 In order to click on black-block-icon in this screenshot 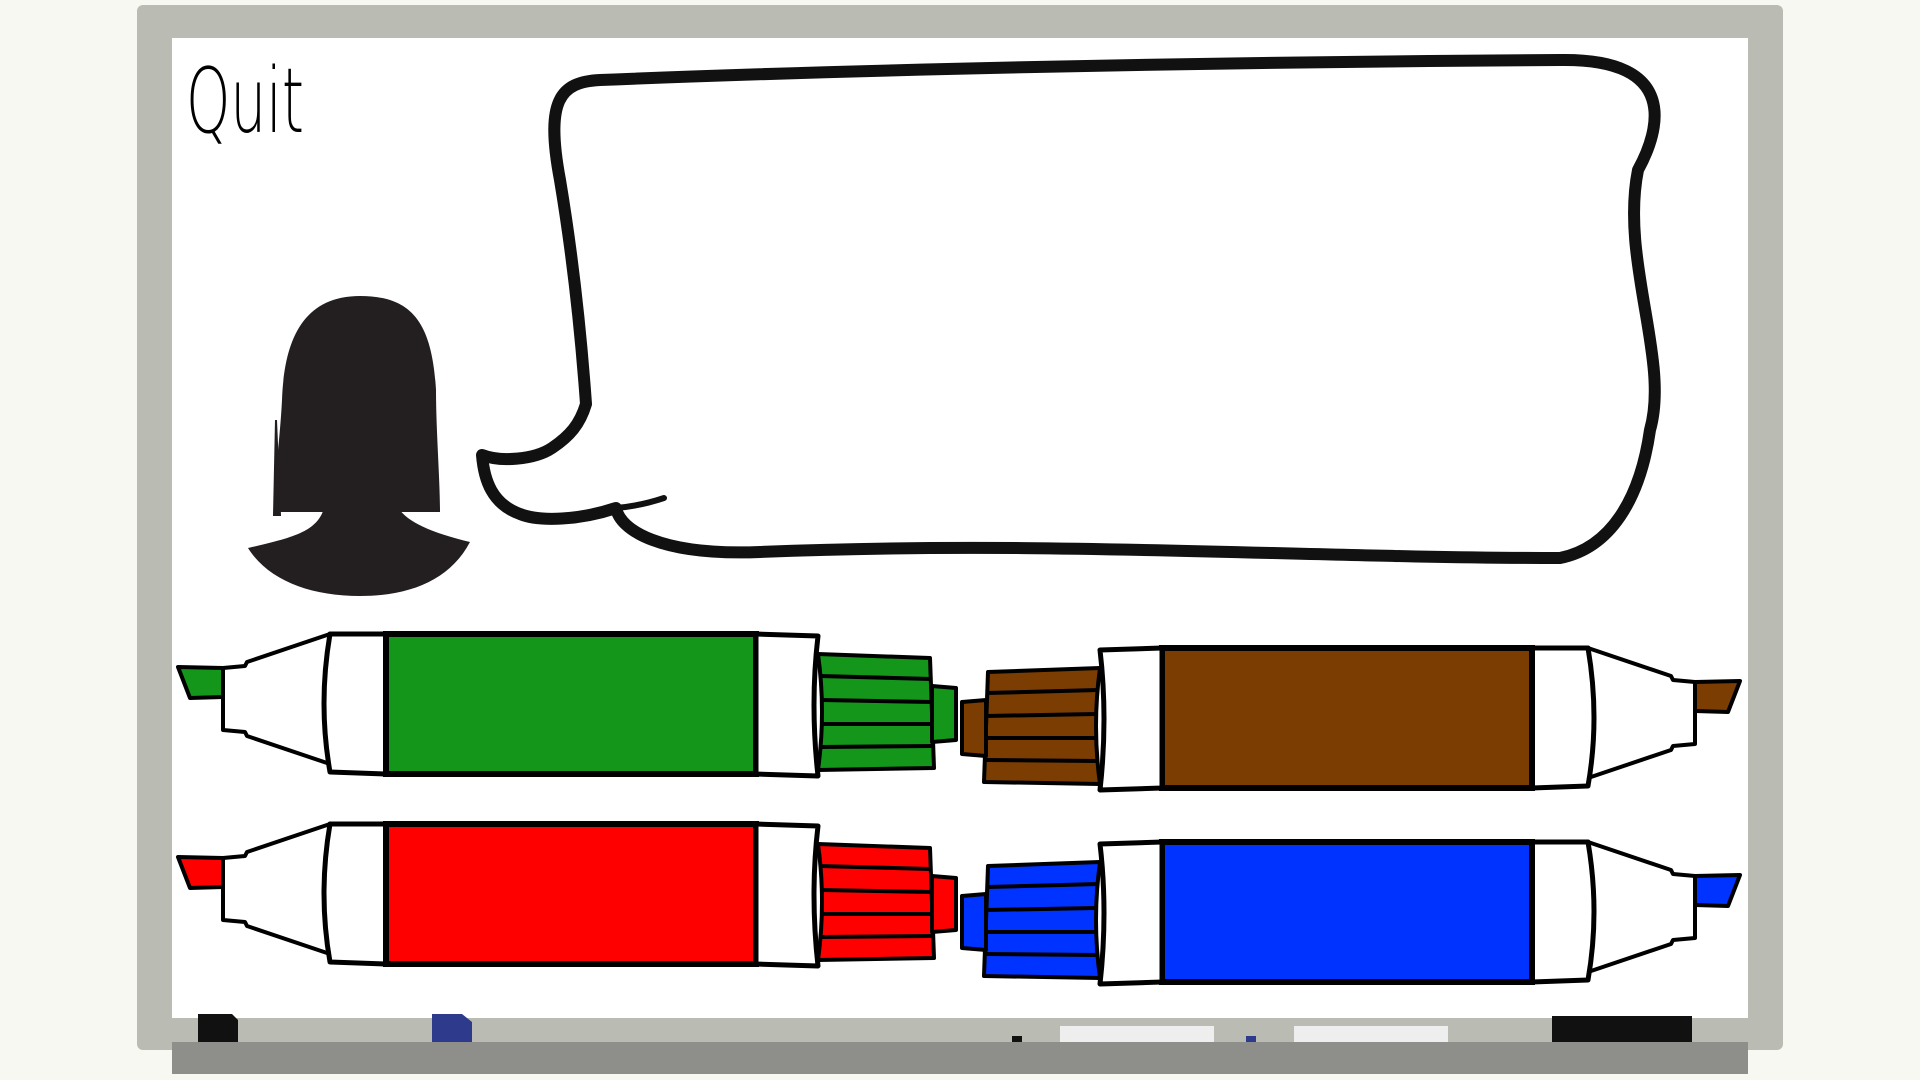, I will do `click(1622, 1029)`.